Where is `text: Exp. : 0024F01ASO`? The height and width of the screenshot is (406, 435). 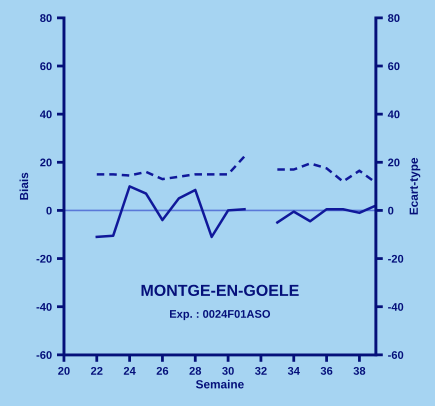
text: Exp. : 0024F01ASO is located at coordinates (220, 315).